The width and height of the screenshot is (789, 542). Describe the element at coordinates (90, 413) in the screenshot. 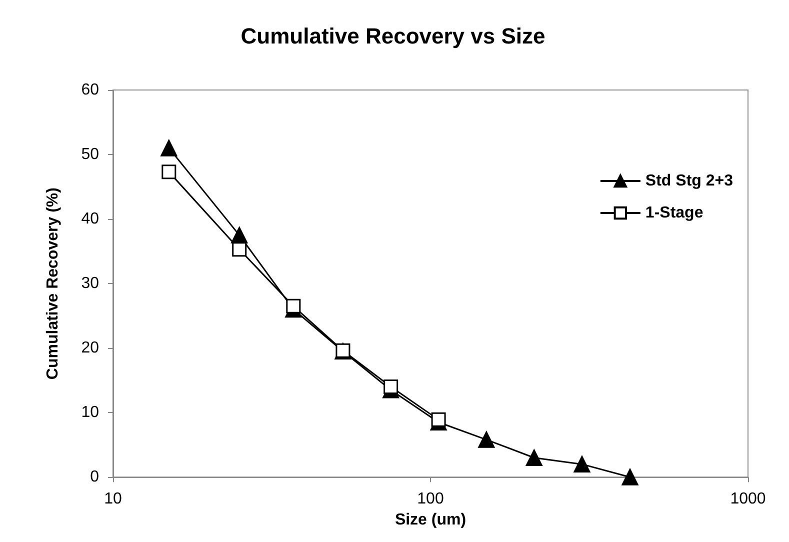

I see `y-tick-label: 10` at that location.